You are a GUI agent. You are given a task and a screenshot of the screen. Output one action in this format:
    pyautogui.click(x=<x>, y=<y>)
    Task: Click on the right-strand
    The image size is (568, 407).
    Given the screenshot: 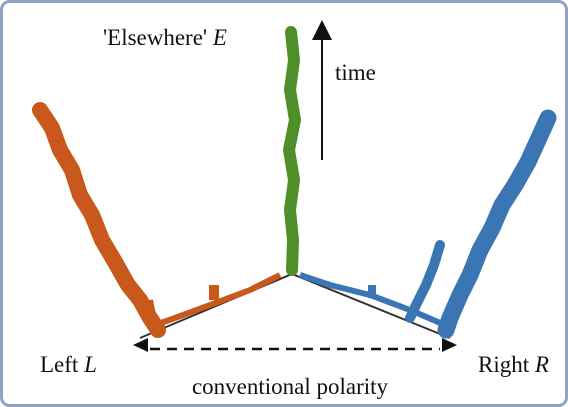 What is the action you would take?
    pyautogui.click(x=497, y=224)
    